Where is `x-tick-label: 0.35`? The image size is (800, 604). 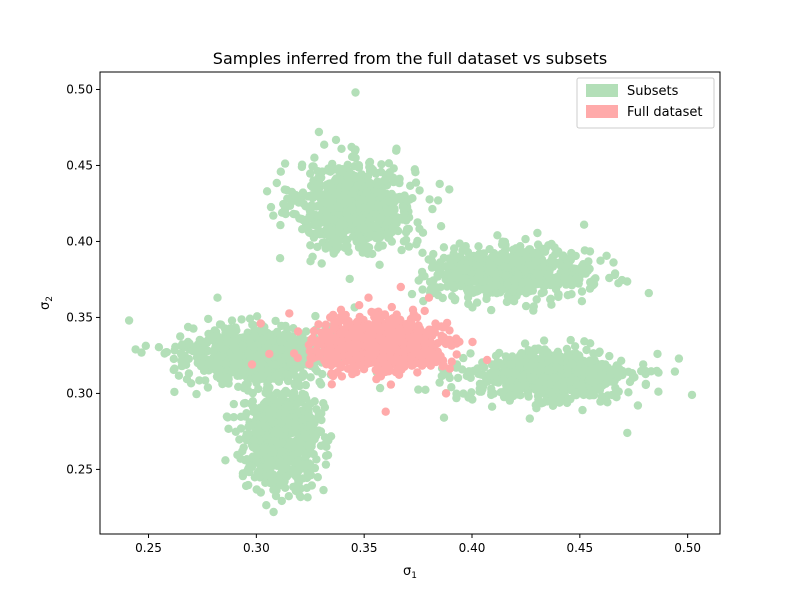 x-tick-label: 0.35 is located at coordinates (364, 548).